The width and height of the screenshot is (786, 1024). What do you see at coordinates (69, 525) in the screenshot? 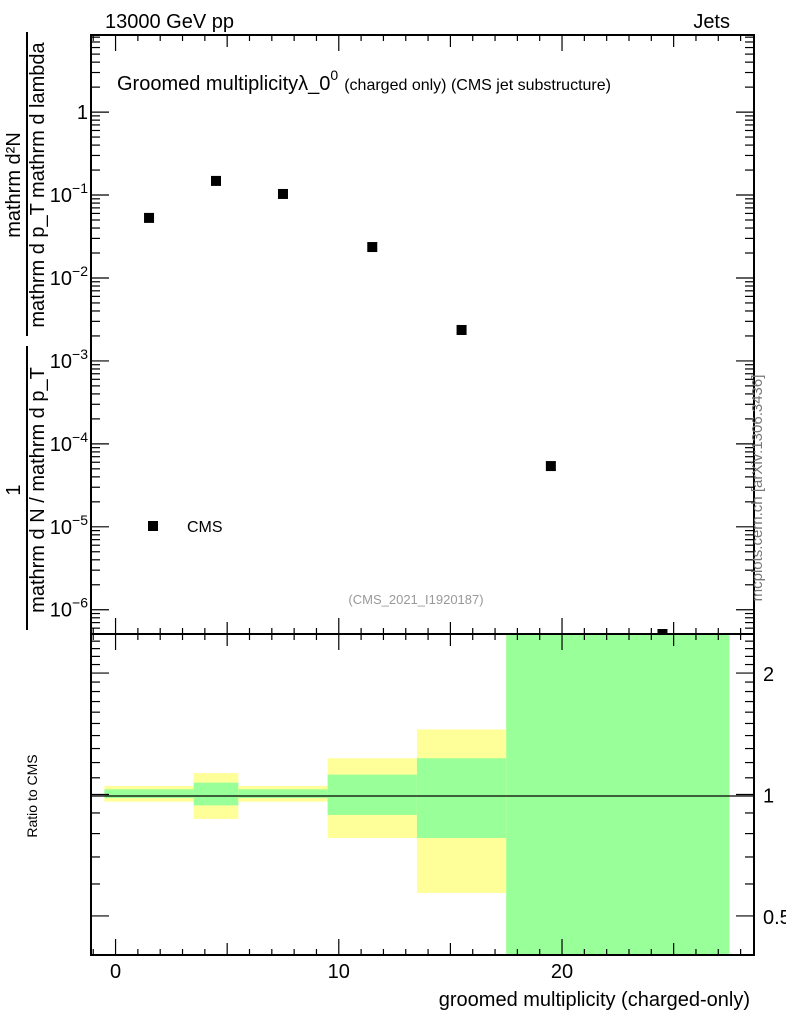
I see `y-tick-label: 10⁻⁵` at bounding box center [69, 525].